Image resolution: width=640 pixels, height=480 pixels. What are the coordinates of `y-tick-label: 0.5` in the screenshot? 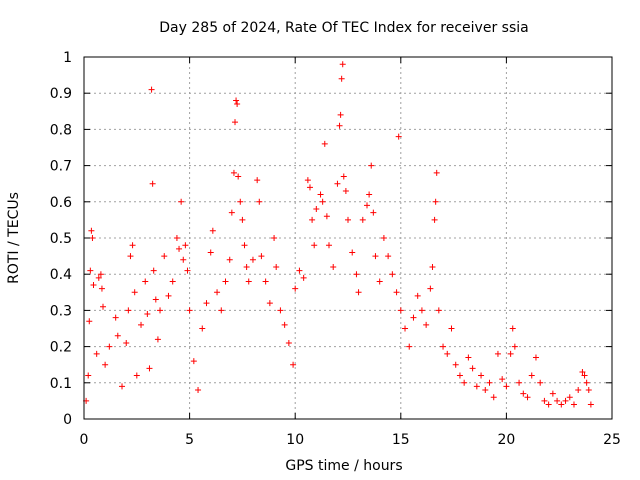 It's located at (61, 239).